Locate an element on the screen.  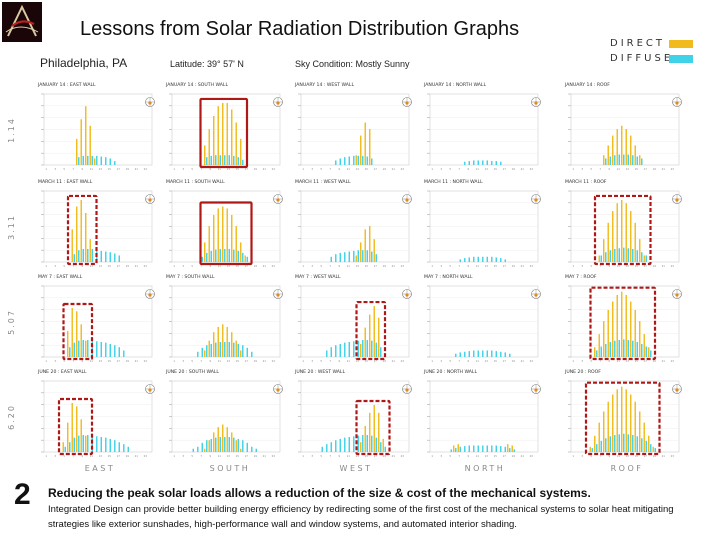
peak-highlight-box is located at coordinates (623, 323).